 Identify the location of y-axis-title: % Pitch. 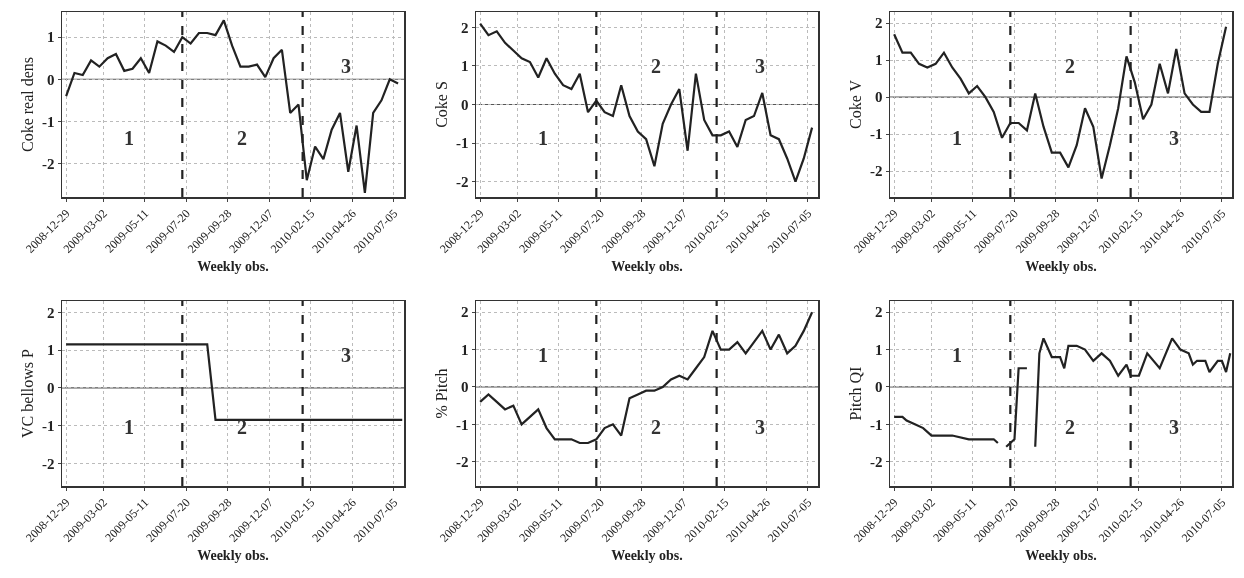
(442, 393).